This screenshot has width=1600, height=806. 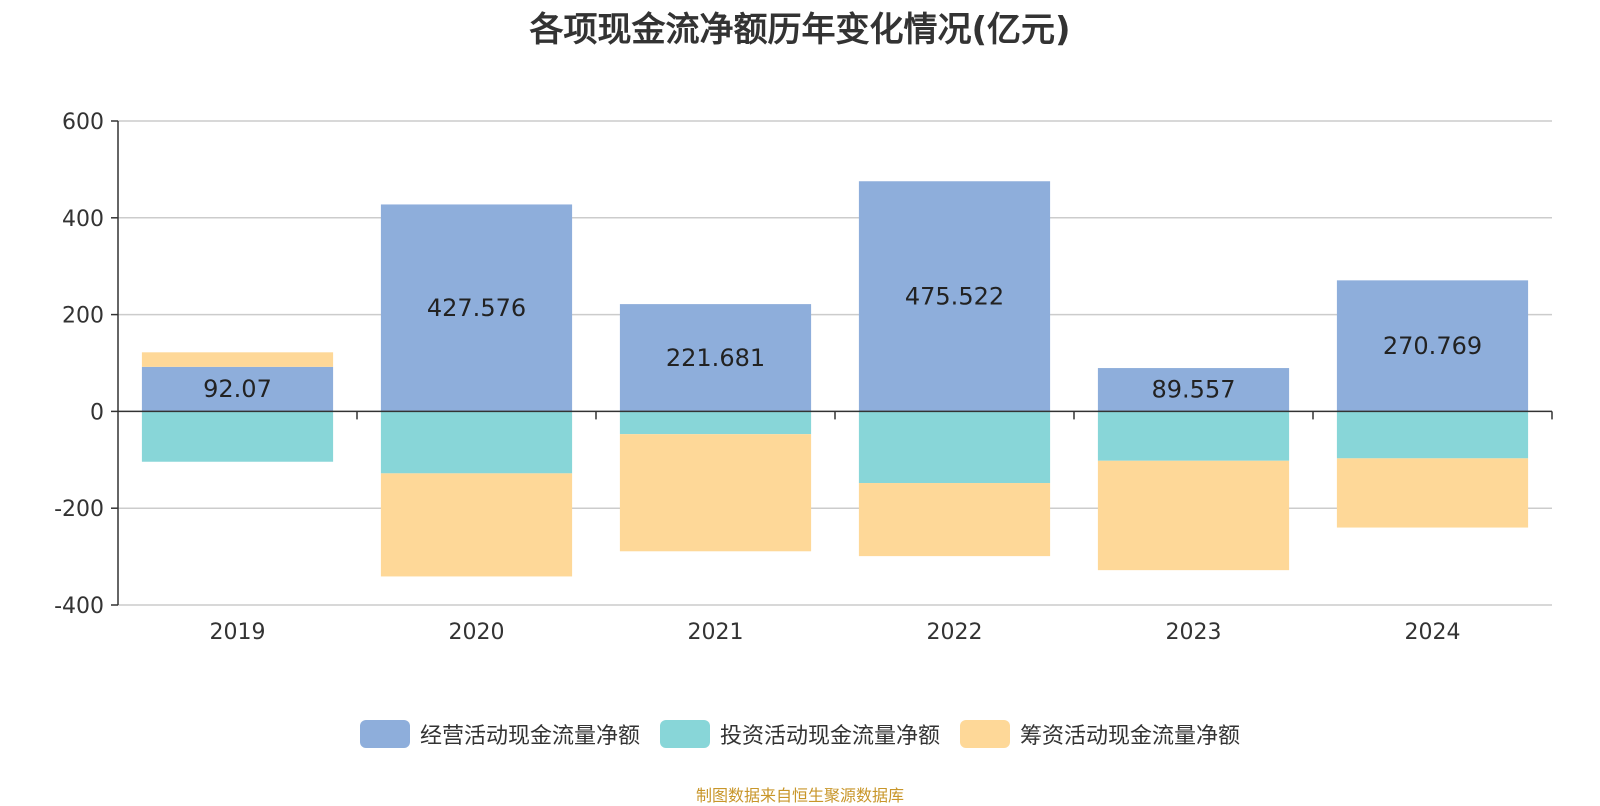 What do you see at coordinates (83, 219) in the screenshot?
I see `y-tick-label: 400` at bounding box center [83, 219].